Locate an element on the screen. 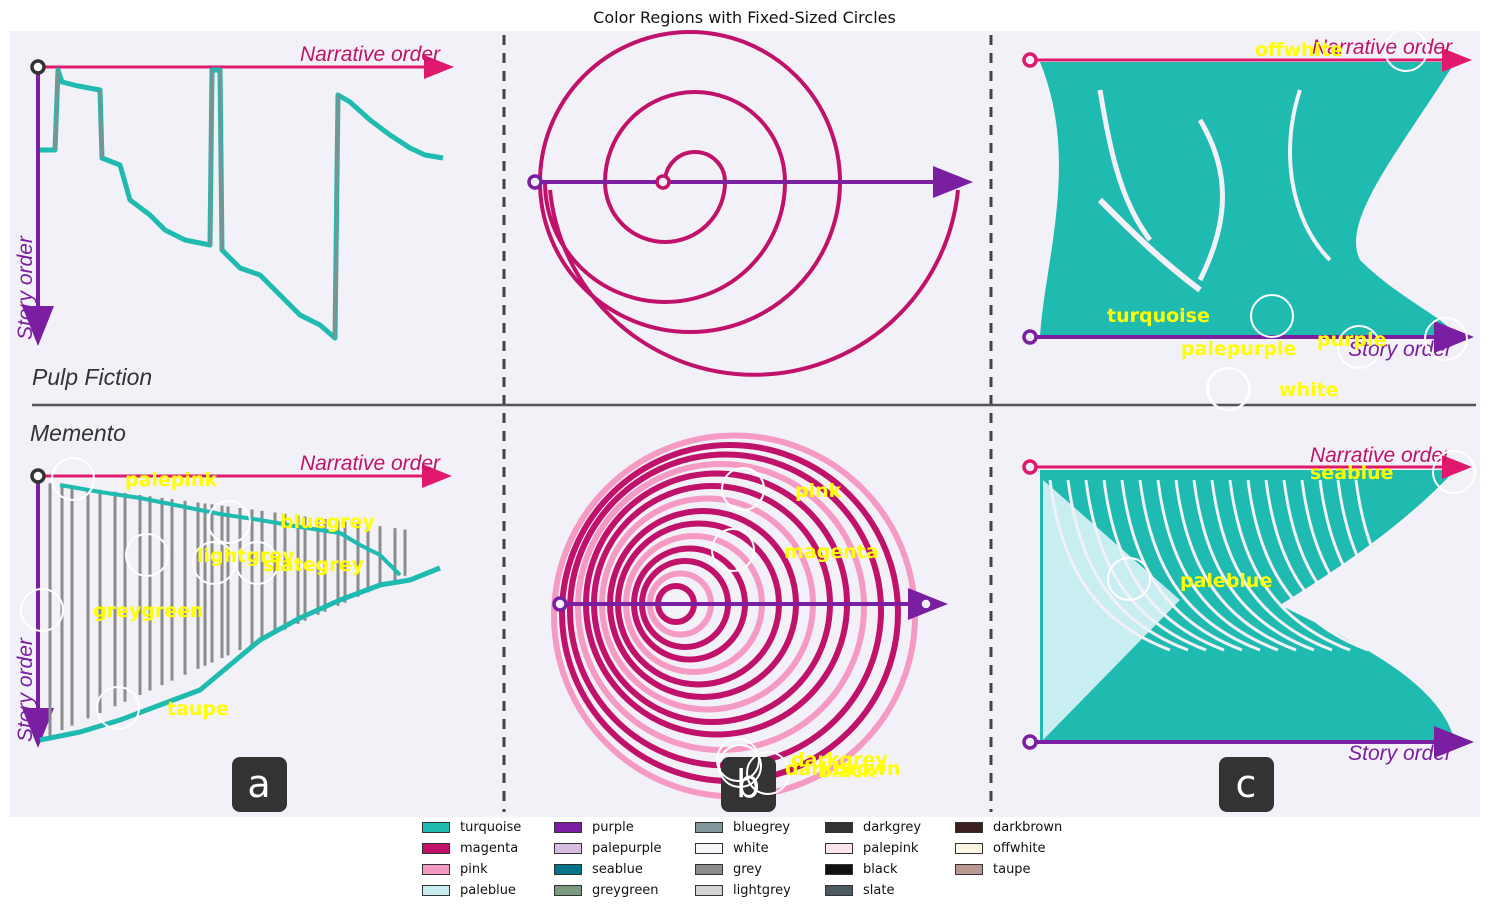  label-narrative-order-c-bottom: Narrative order is located at coordinates (1380, 455).